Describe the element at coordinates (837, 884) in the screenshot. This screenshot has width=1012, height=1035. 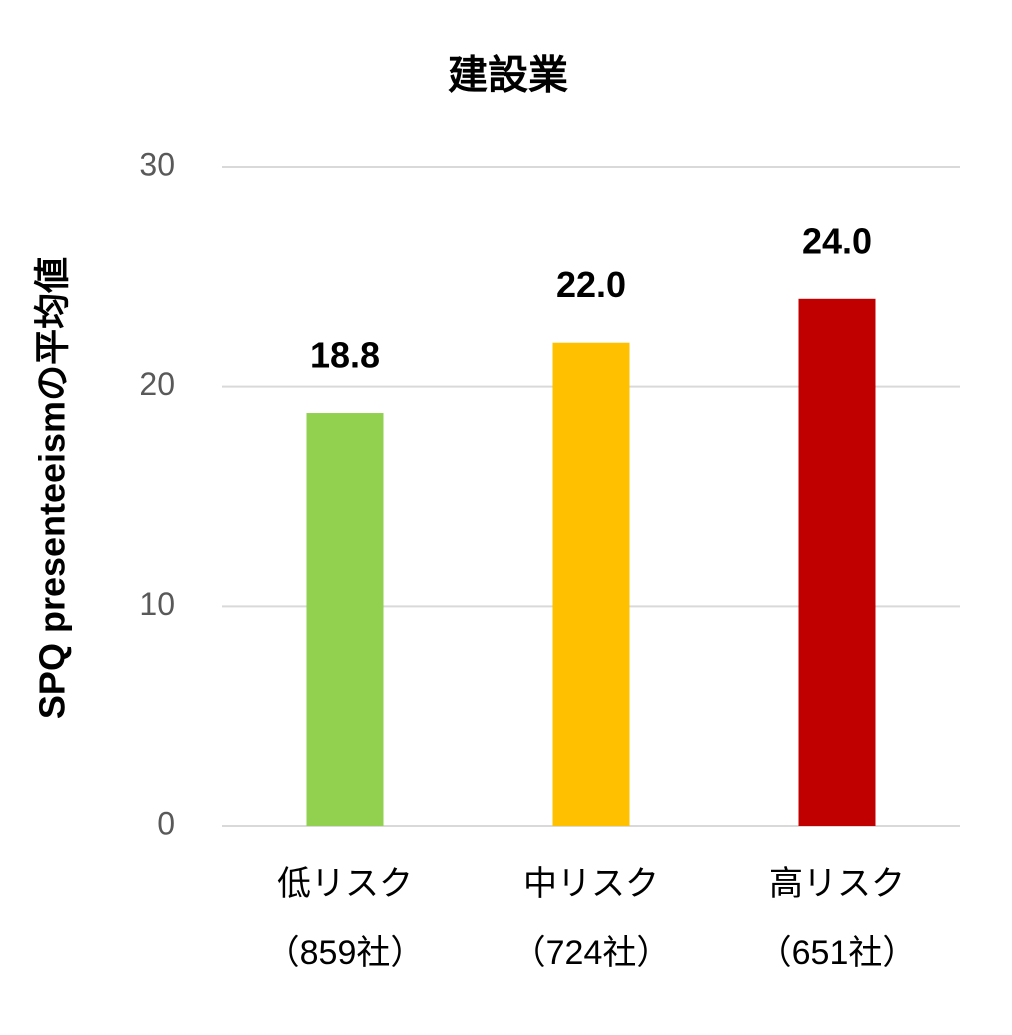
I see `x-tick-label: 高リスク` at that location.